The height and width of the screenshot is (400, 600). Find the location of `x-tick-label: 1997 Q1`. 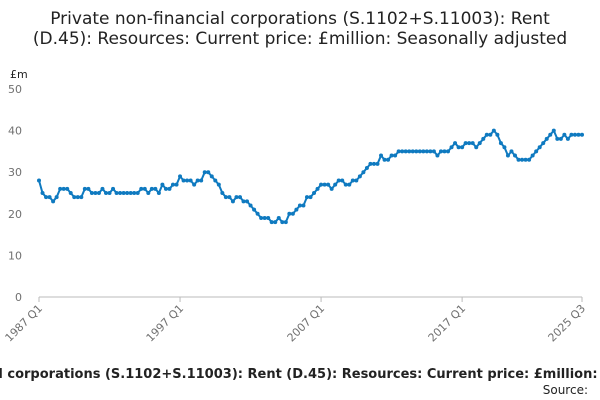

x-tick-label: 1997 Q1 is located at coordinates (165, 323).